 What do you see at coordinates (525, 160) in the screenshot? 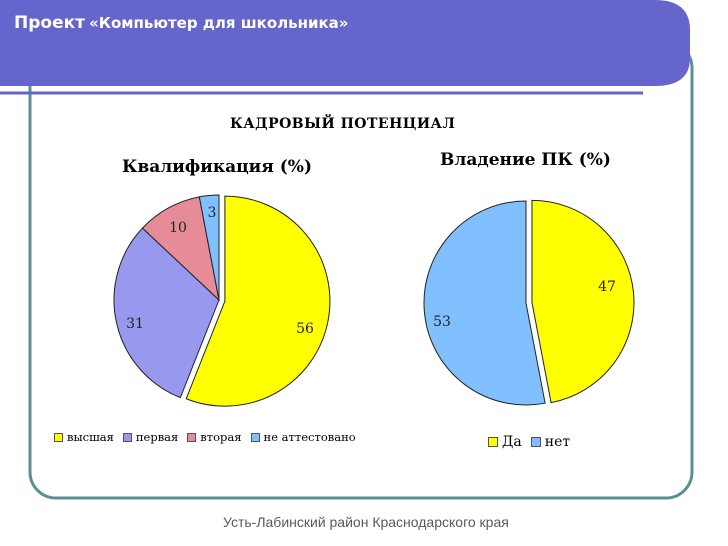
I see `chart-title-pc-skills: Владение ПК (%)` at bounding box center [525, 160].